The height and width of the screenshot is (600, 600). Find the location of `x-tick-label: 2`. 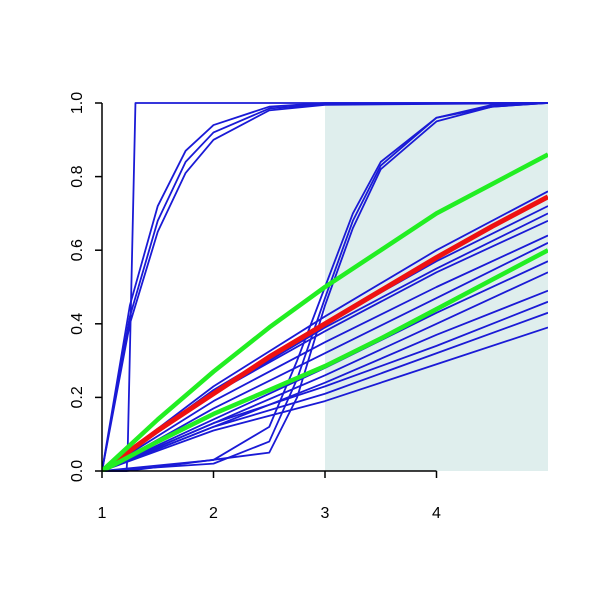

x-tick-label: 2 is located at coordinates (213, 513).